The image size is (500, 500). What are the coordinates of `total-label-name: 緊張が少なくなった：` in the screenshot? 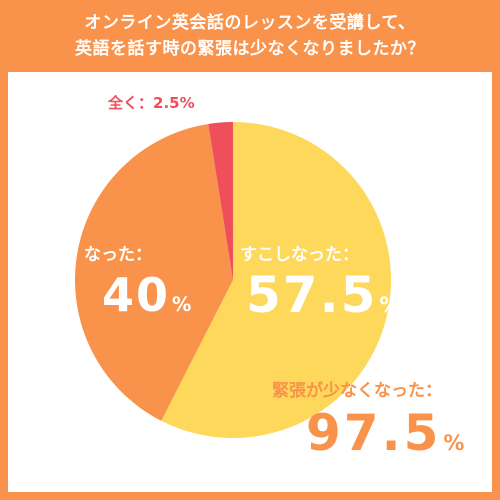 It's located at (357, 391).